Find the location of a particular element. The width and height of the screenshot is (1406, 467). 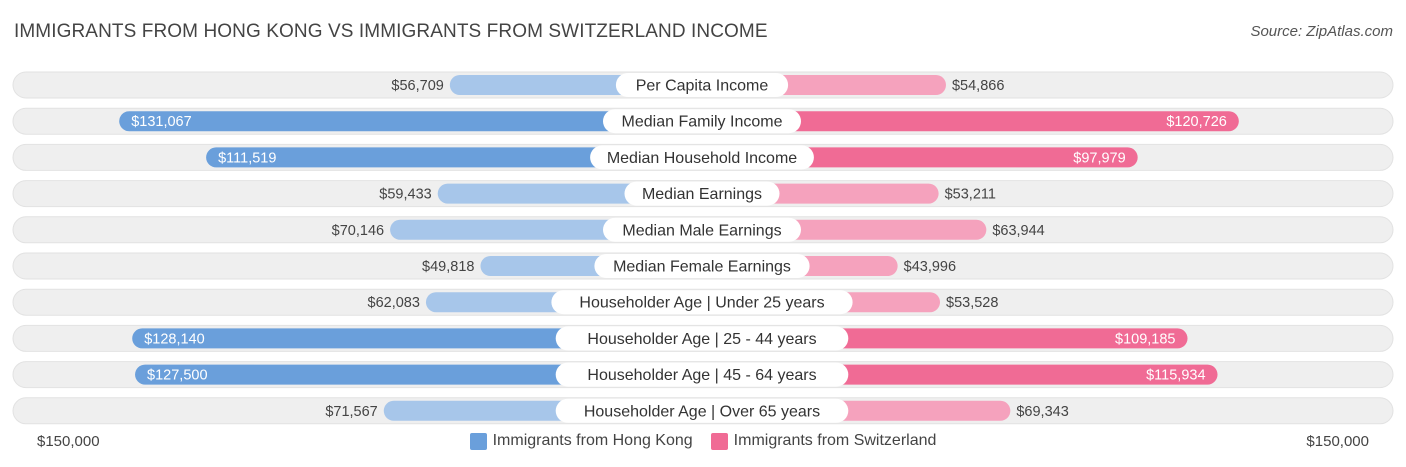

value-label-switzerland: $115,934 is located at coordinates (1175, 376).